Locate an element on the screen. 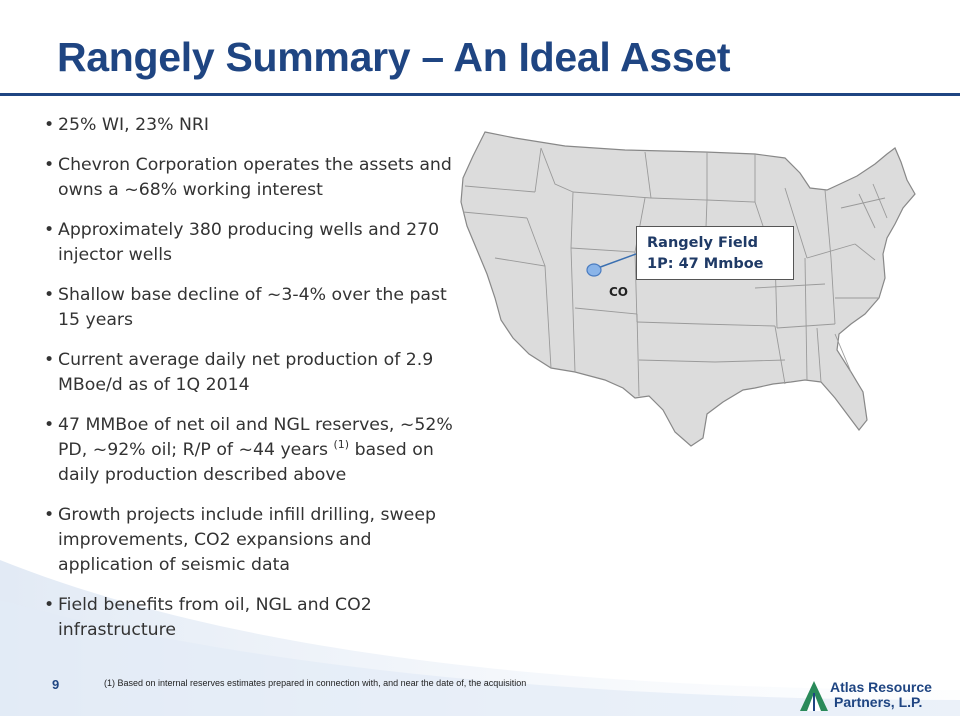 Image resolution: width=960 pixels, height=716 pixels. footnote-marker: (1) is located at coordinates (341, 445).